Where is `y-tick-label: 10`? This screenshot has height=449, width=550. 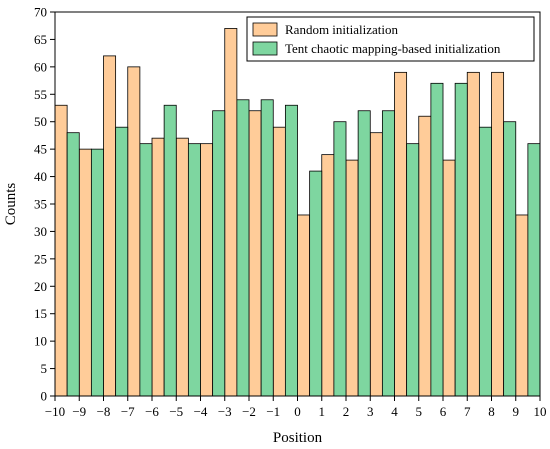
y-tick-label: 10 is located at coordinates (40, 341).